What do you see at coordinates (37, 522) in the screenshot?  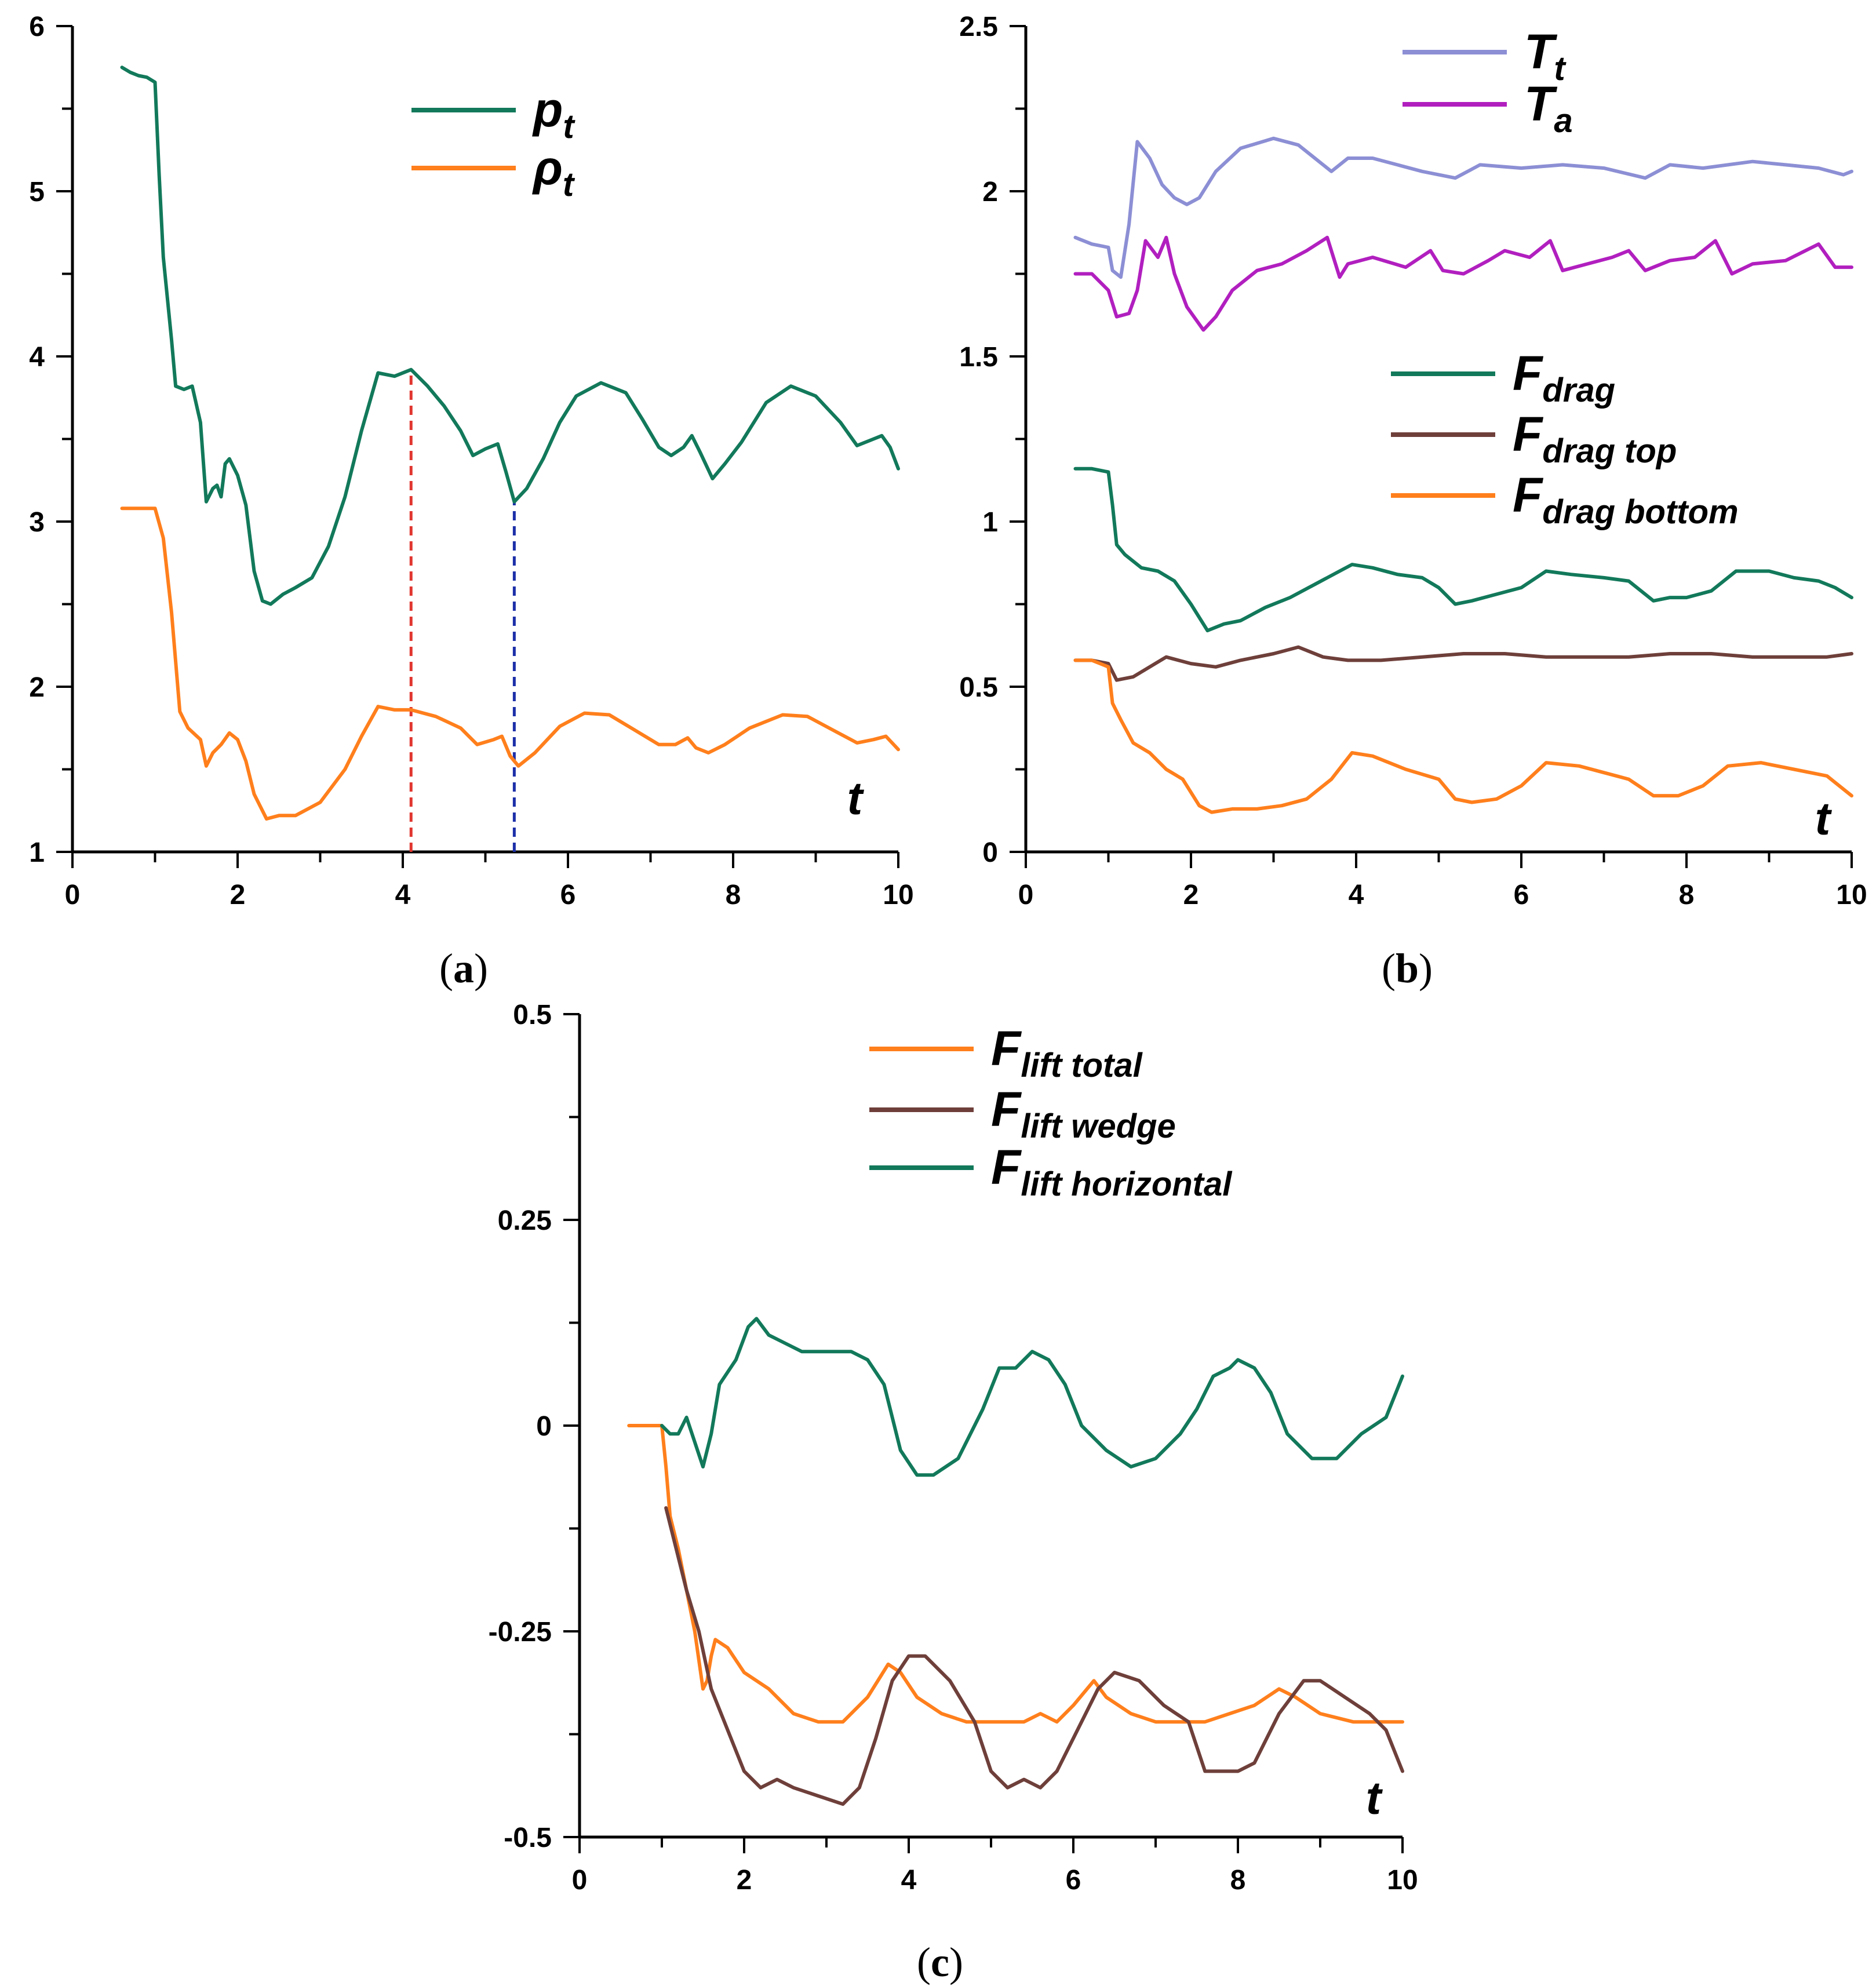 I see `y-tick-label: 3` at bounding box center [37, 522].